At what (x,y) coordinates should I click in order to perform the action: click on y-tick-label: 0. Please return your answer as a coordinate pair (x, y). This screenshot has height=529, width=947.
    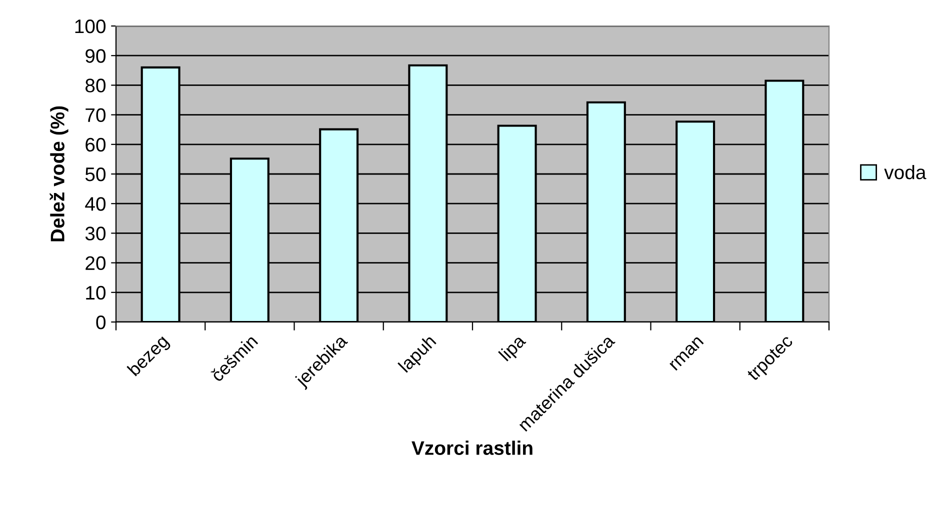
    Looking at the image, I should click on (101, 322).